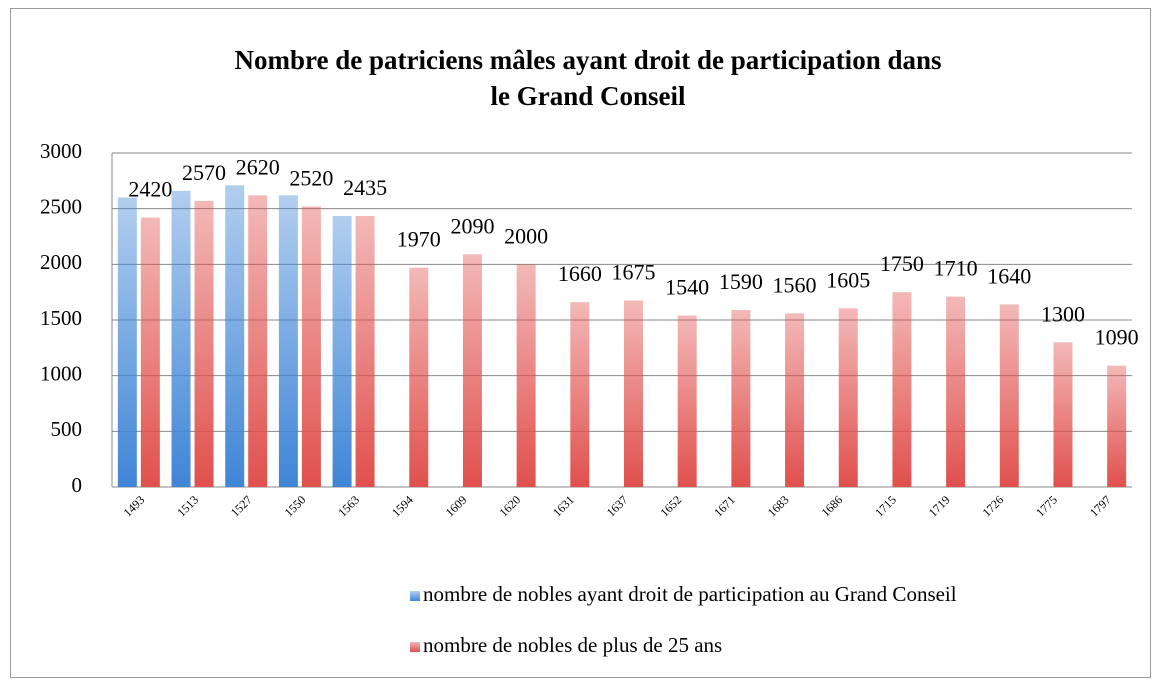  What do you see at coordinates (61, 318) in the screenshot?
I see `y-tick-label: 1500` at bounding box center [61, 318].